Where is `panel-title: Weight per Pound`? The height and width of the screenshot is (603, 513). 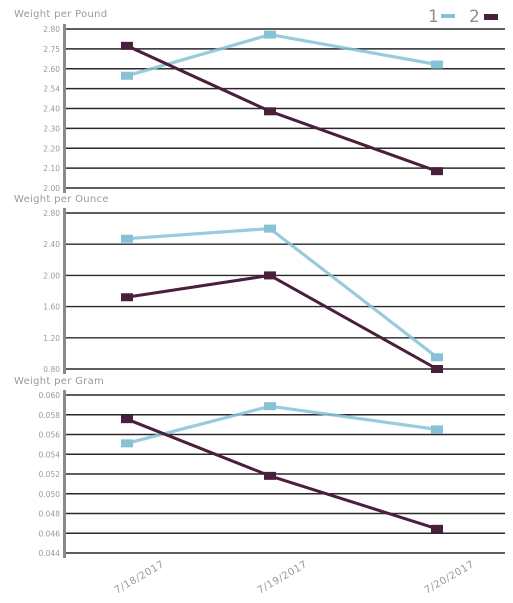 panel-title: Weight per Pound is located at coordinates (60, 14).